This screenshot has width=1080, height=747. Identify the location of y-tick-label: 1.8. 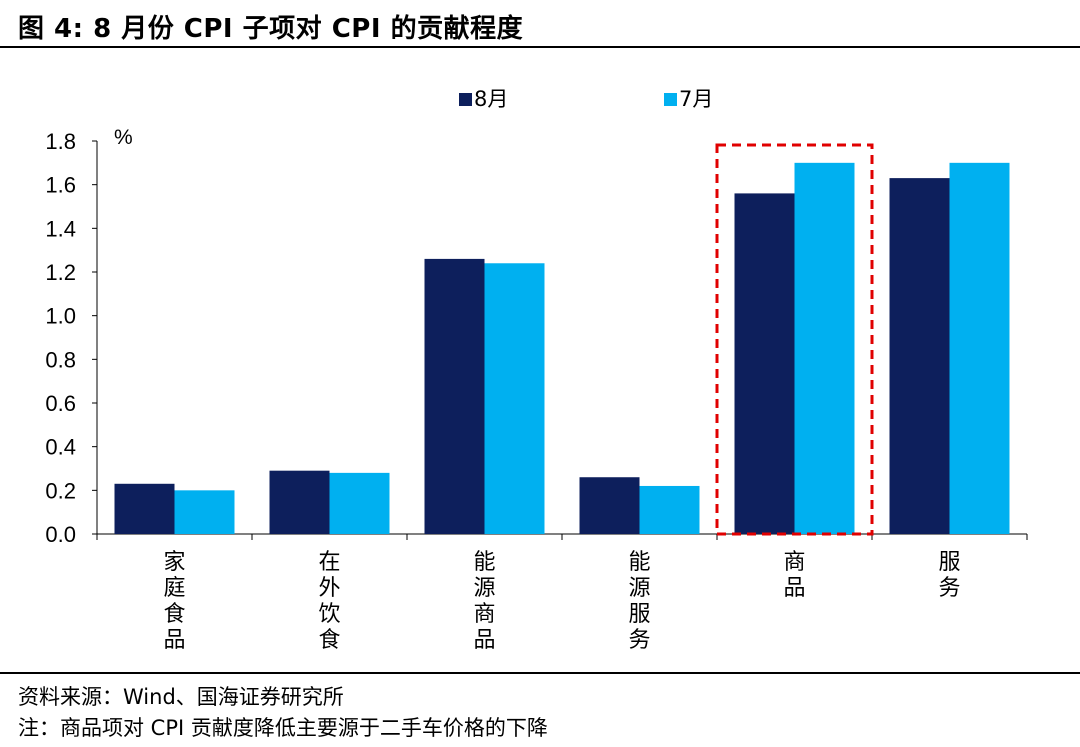
(60, 141).